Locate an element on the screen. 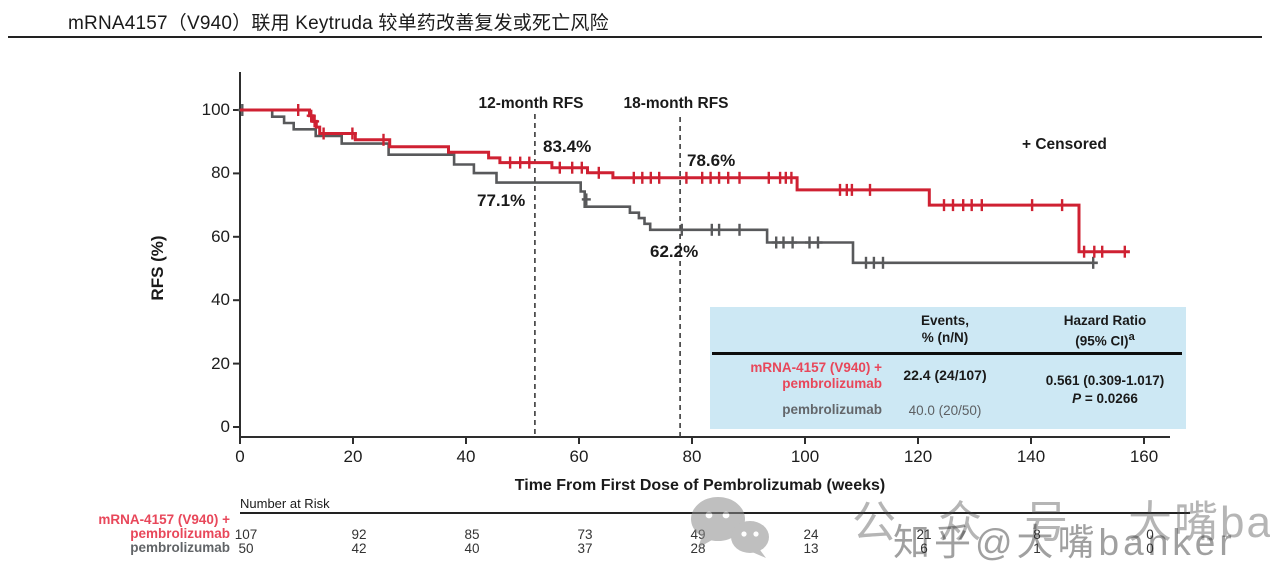 Image resolution: width=1270 pixels, height=586 pixels. watermark-zhihu: 知乎@大嘴banker is located at coordinates (1064, 542).